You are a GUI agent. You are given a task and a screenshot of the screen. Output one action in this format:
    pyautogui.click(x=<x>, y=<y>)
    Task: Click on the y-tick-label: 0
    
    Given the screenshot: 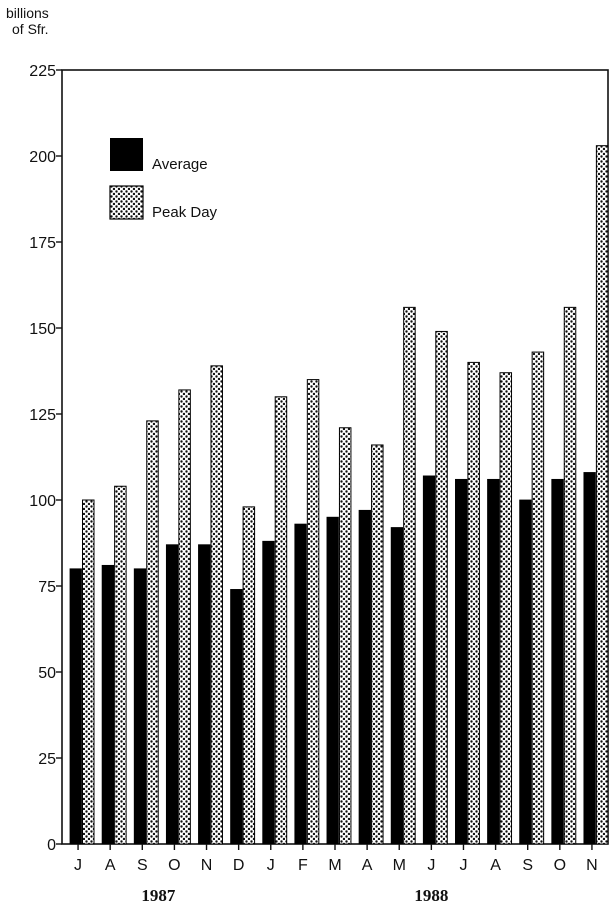 What is the action you would take?
    pyautogui.click(x=51, y=845)
    